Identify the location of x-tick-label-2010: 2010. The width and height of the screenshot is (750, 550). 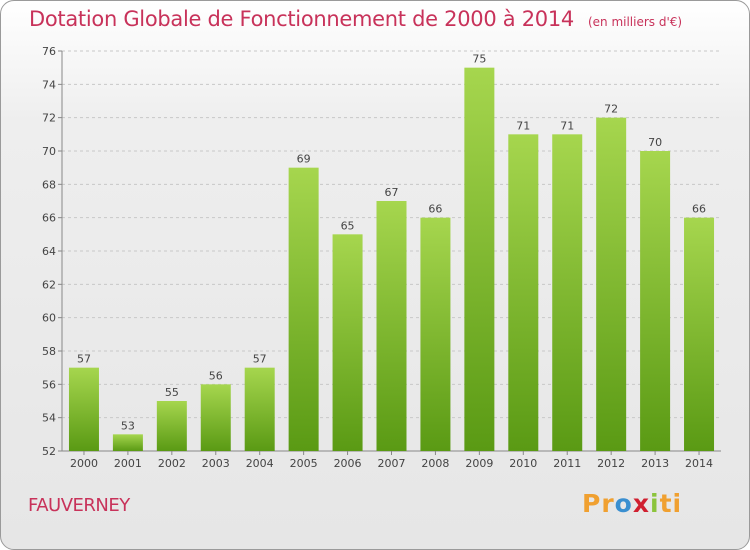
(523, 463).